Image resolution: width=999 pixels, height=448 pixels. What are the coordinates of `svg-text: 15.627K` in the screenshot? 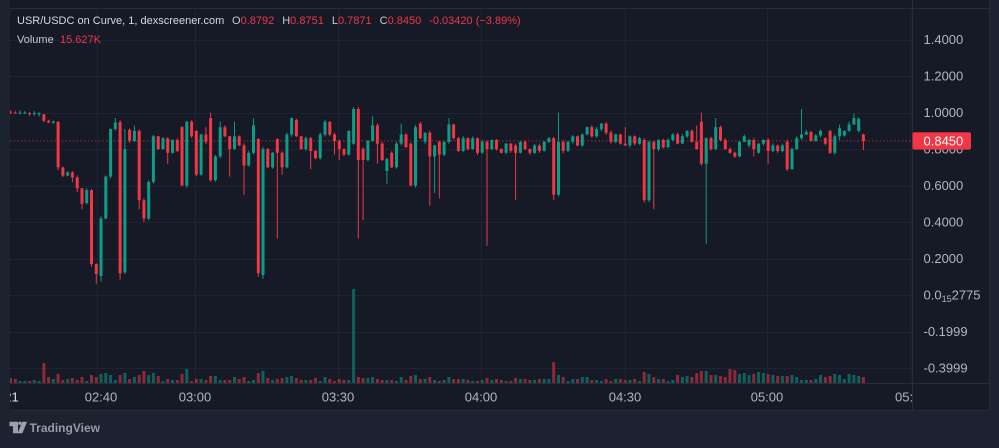 It's located at (81, 40).